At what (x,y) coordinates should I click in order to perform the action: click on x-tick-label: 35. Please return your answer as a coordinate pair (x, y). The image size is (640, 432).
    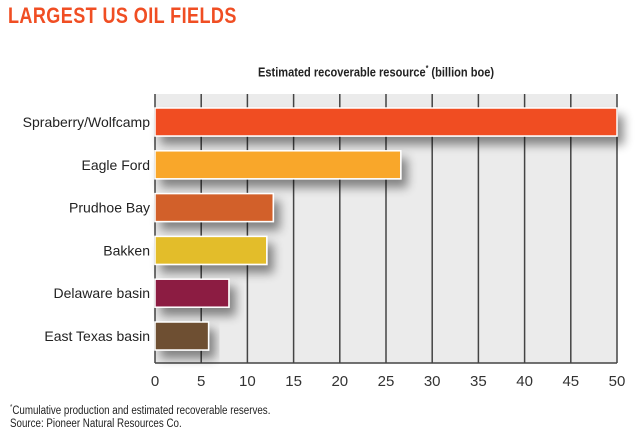
    Looking at the image, I should click on (478, 381).